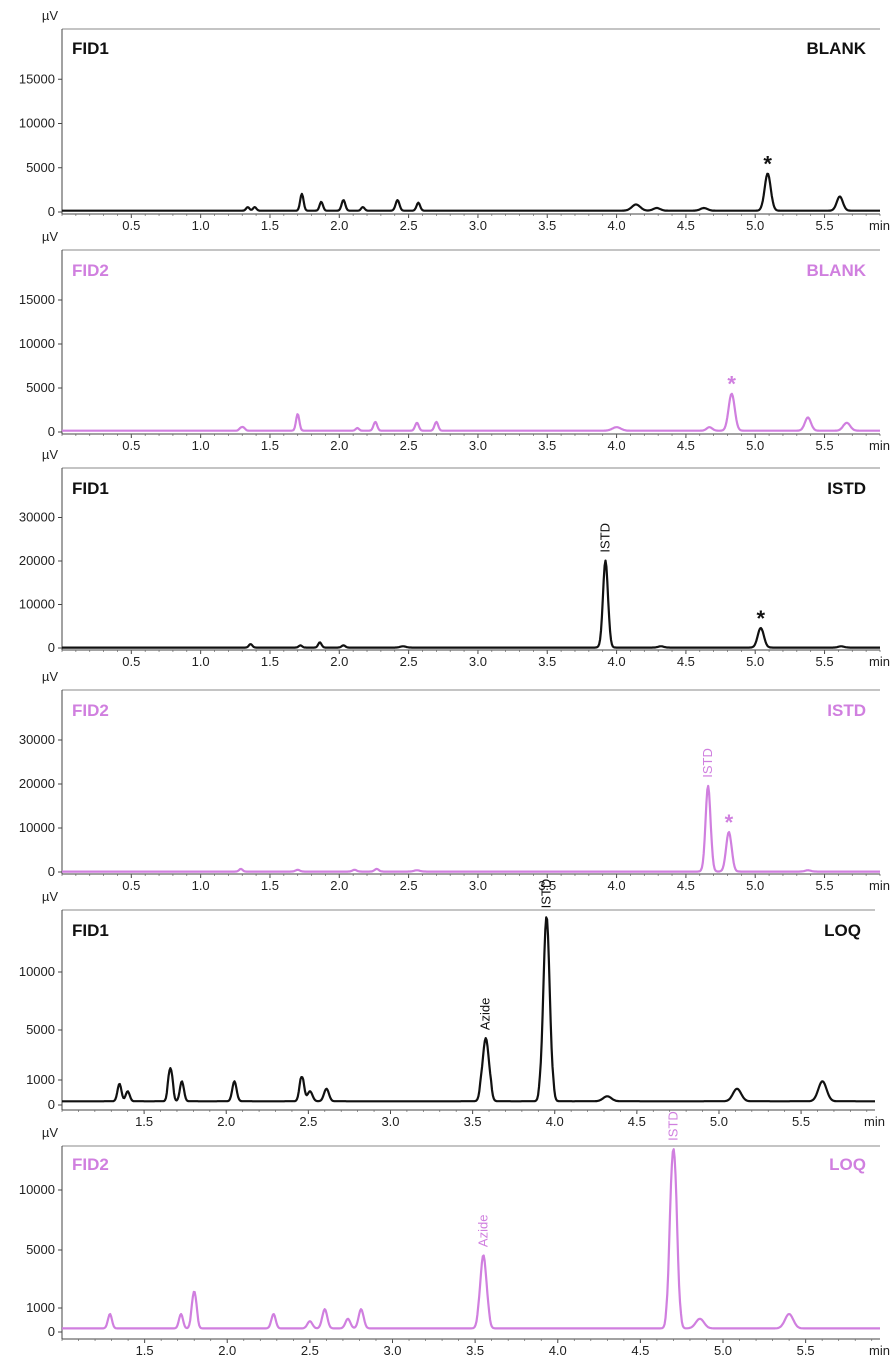 The image size is (894, 1366). Describe the element at coordinates (37, 560) in the screenshot. I see `y-tick-label: 20000` at that location.